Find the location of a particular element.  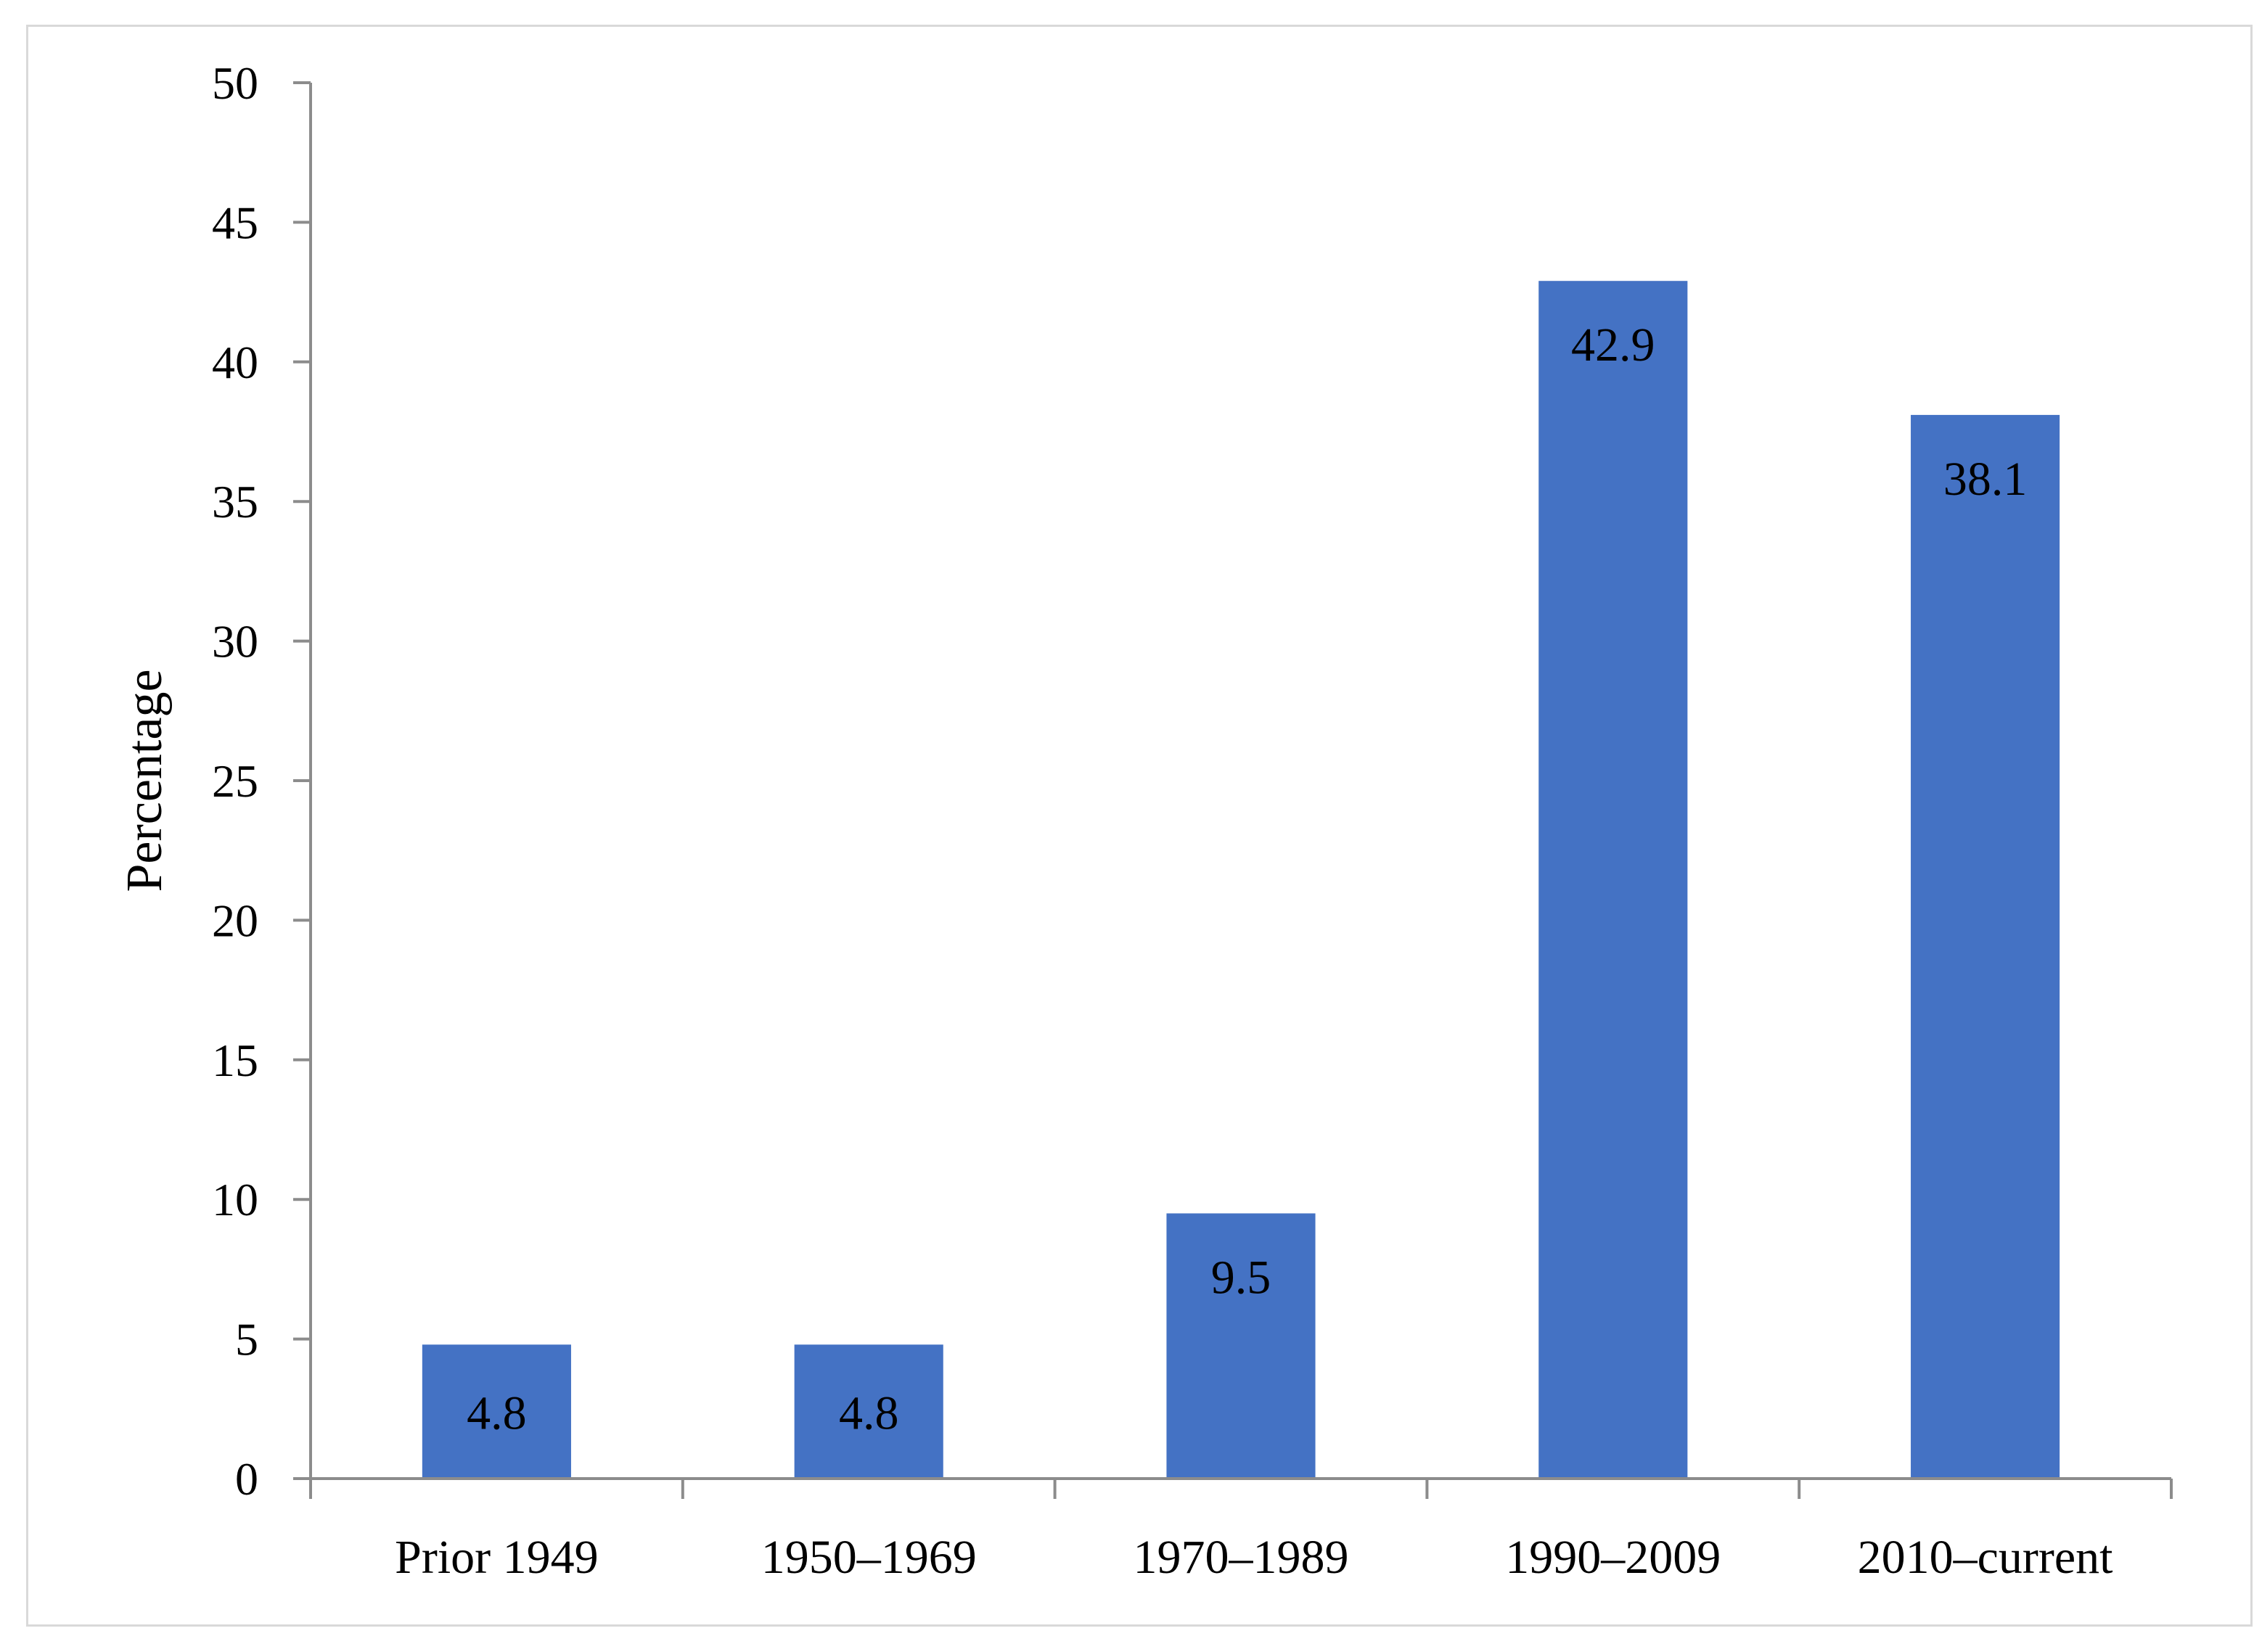

y-axis-title: Percentage is located at coordinates (145, 780).